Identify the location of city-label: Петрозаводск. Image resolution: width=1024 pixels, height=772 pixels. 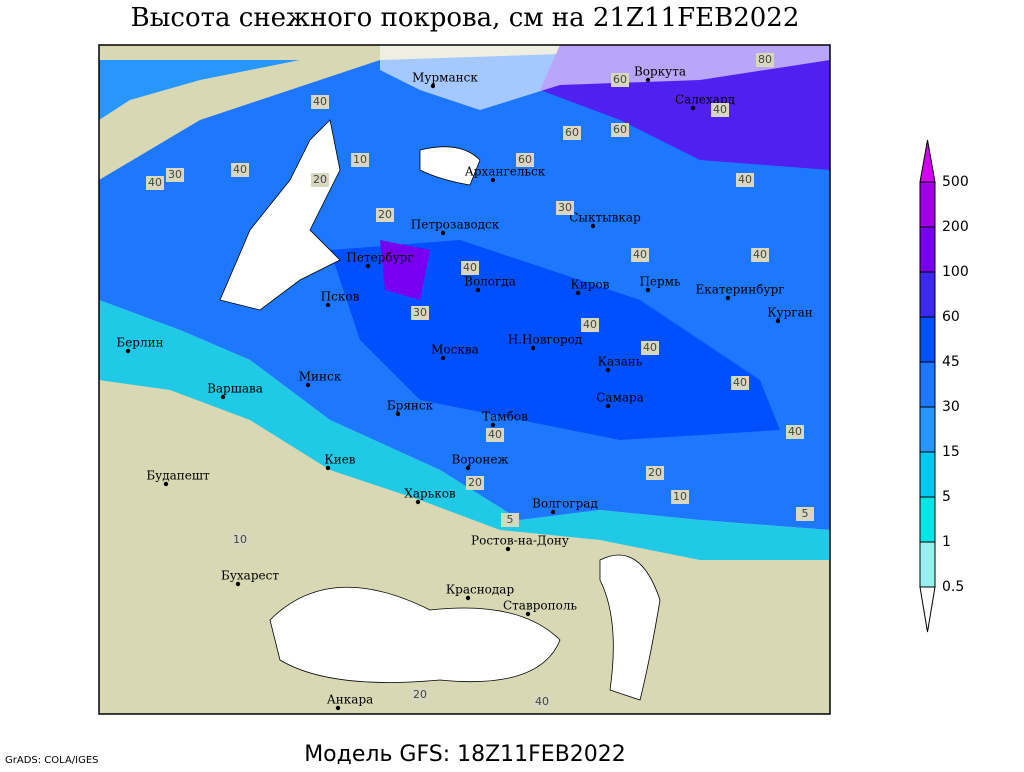
(455, 225).